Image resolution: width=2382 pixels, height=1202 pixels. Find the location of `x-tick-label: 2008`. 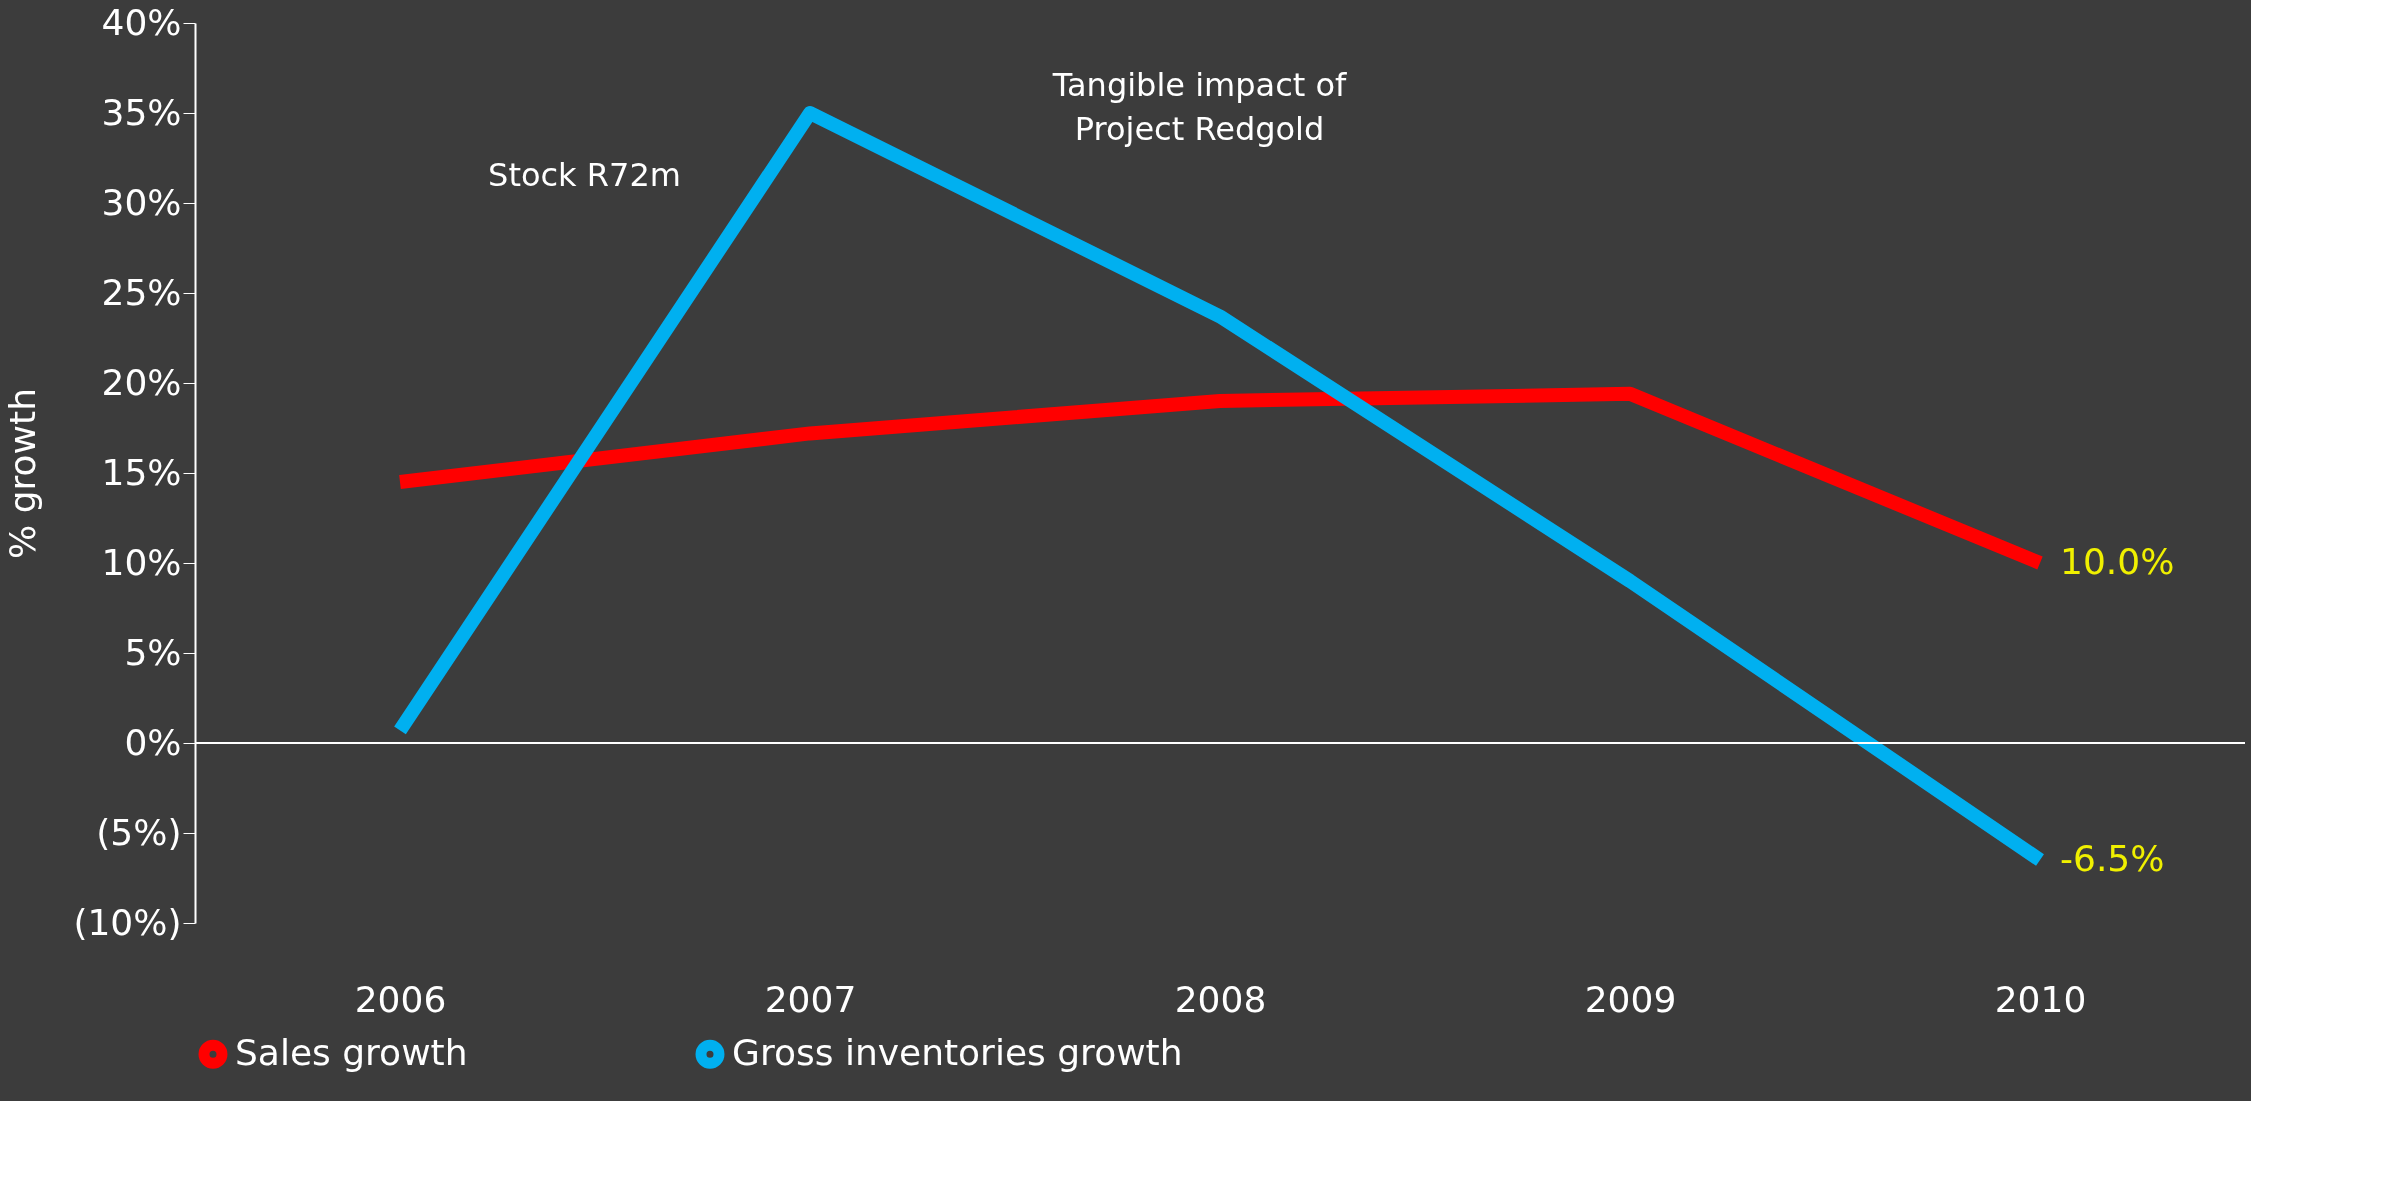

x-tick-label: 2008 is located at coordinates (1220, 999).